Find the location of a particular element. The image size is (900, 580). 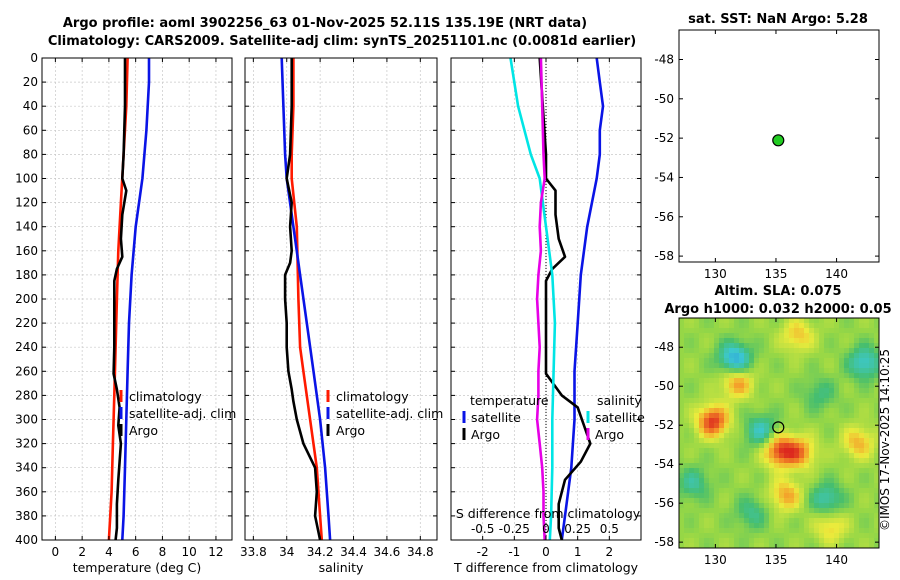

diff-top-tick-label: 0.25 is located at coordinates (577, 529).